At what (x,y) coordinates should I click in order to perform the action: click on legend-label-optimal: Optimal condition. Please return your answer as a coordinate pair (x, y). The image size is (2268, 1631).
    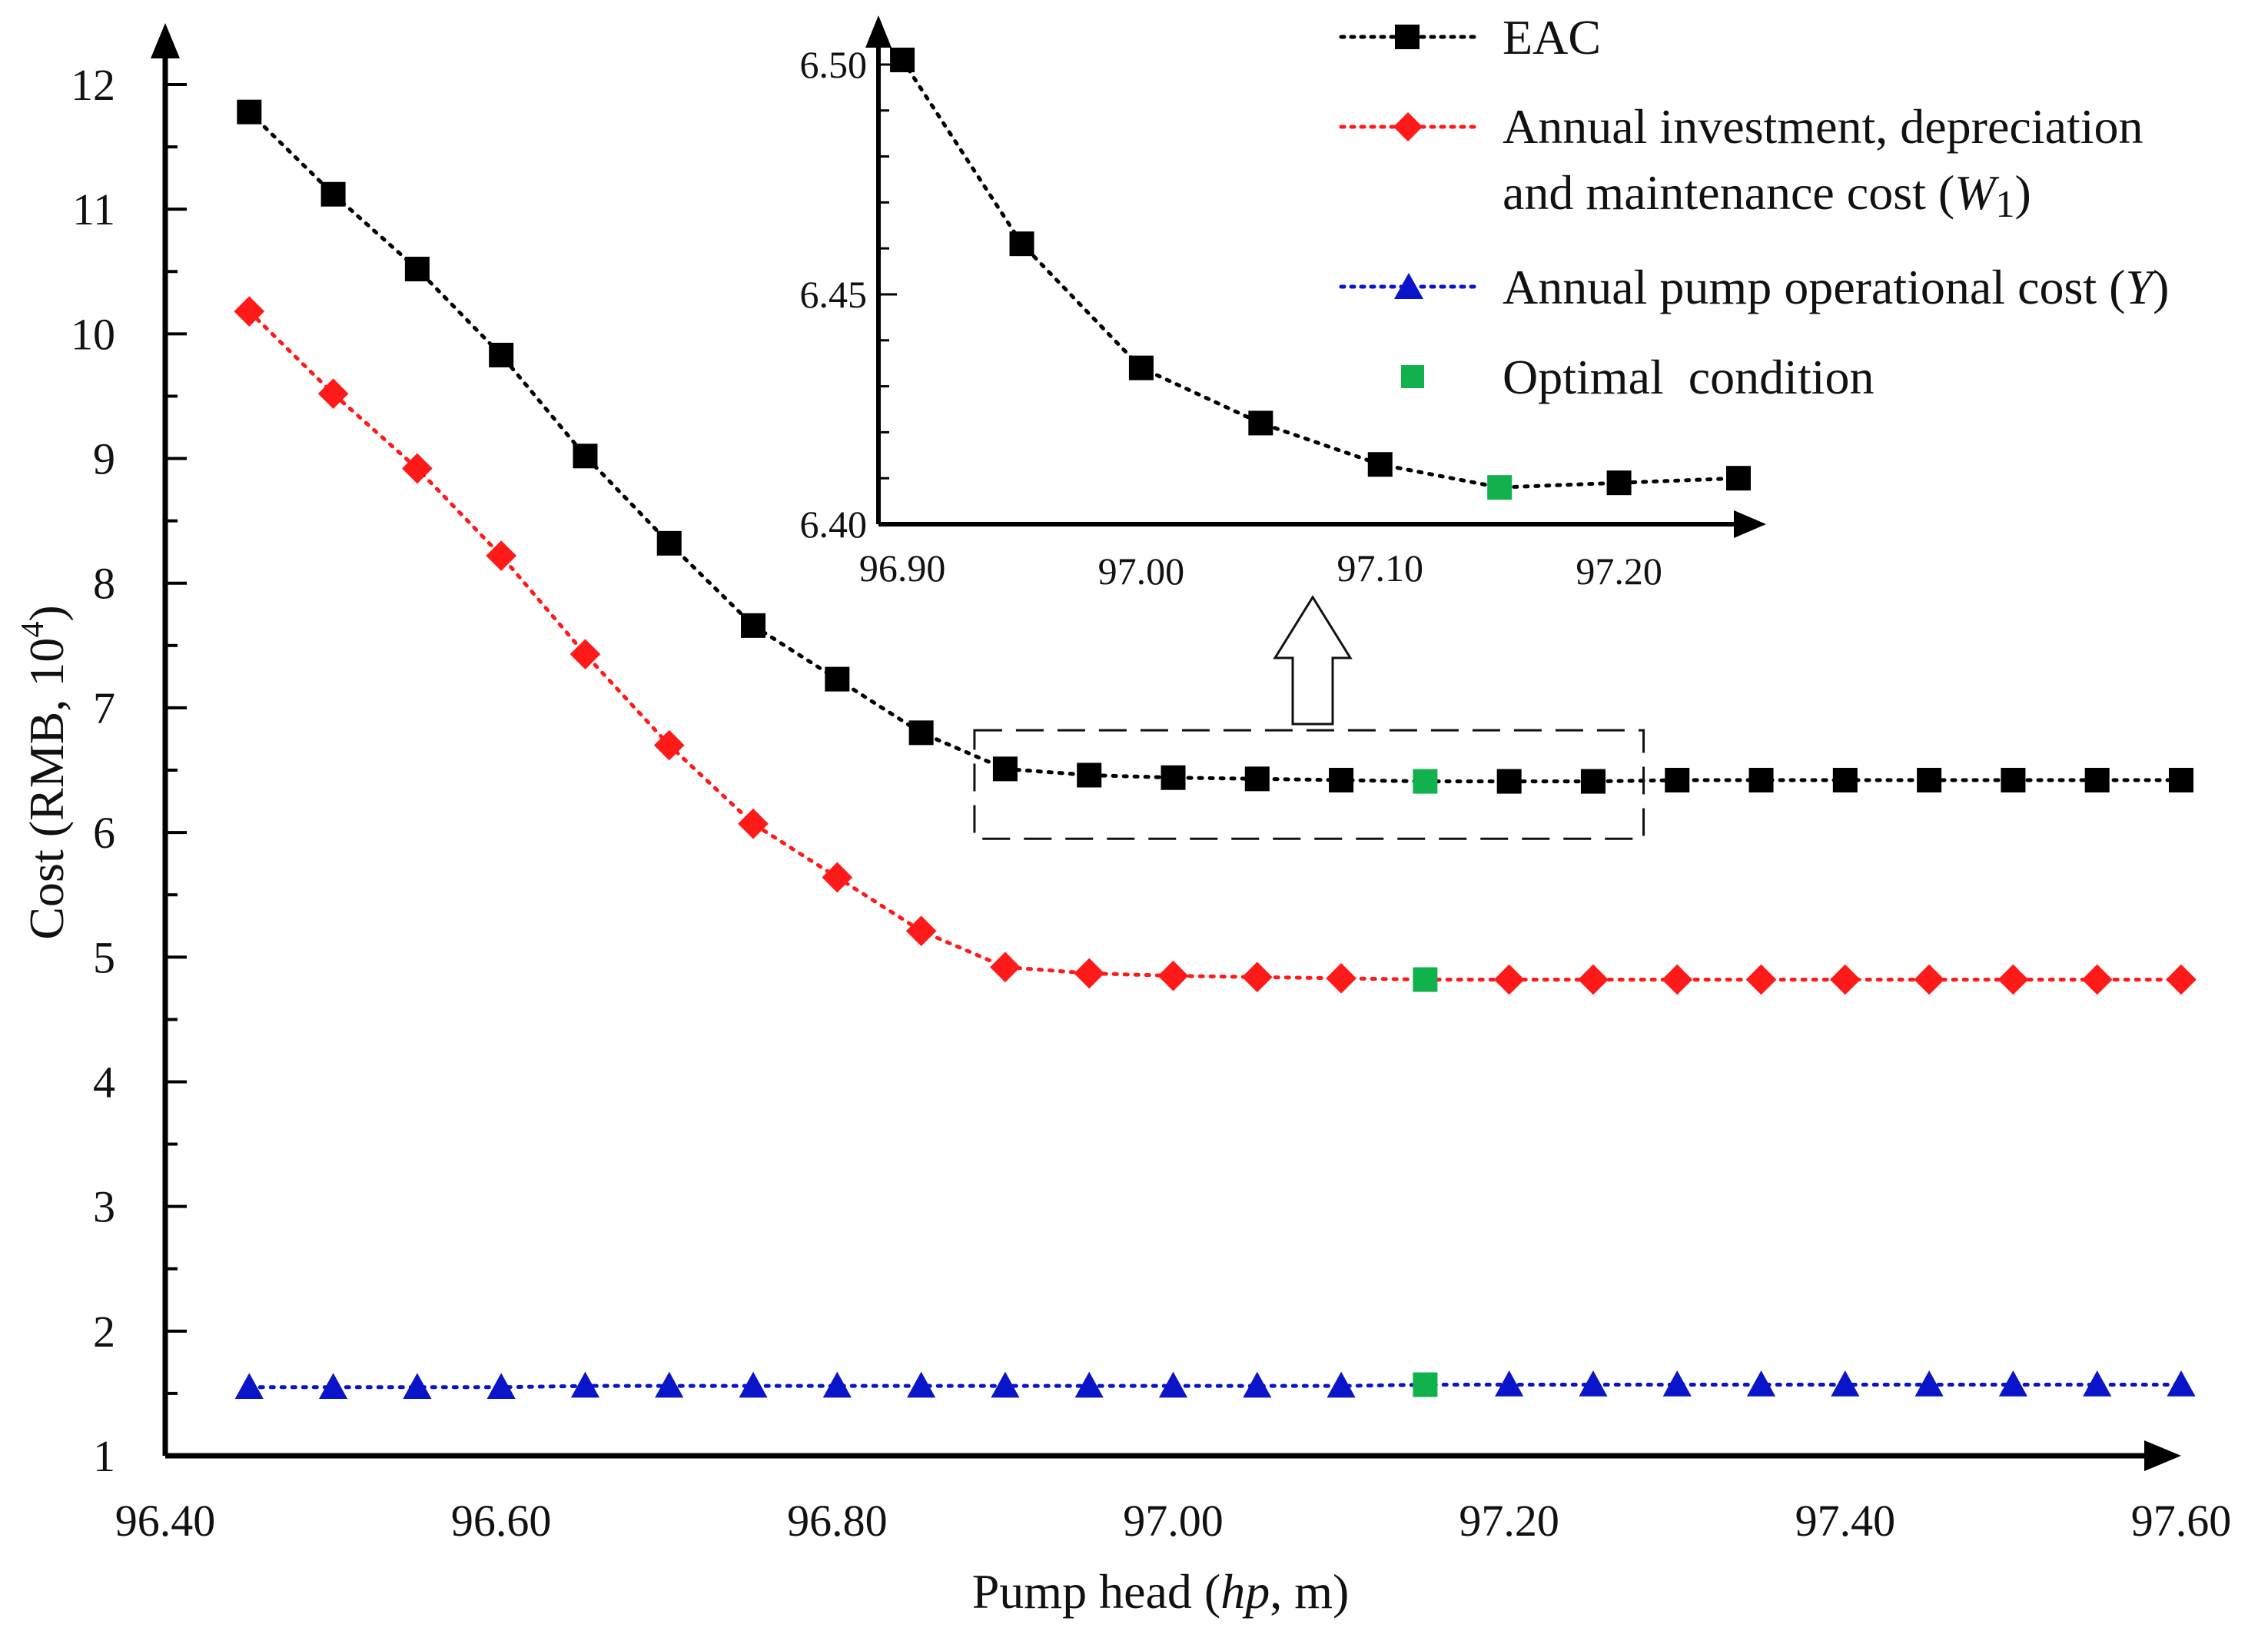
    Looking at the image, I should click on (1689, 377).